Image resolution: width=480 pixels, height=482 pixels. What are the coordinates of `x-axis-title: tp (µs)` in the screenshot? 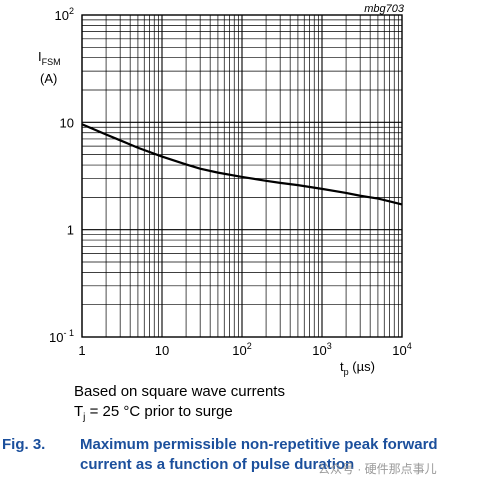 It's located at (357, 368).